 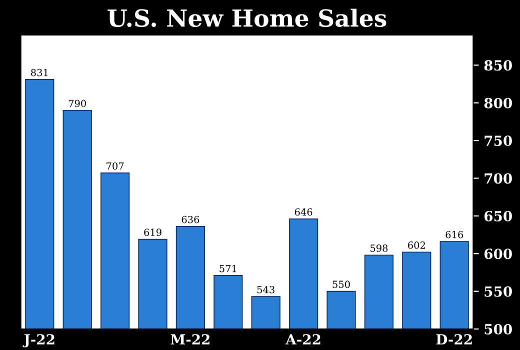 What do you see at coordinates (77, 104) in the screenshot?
I see `data-label: 790` at bounding box center [77, 104].